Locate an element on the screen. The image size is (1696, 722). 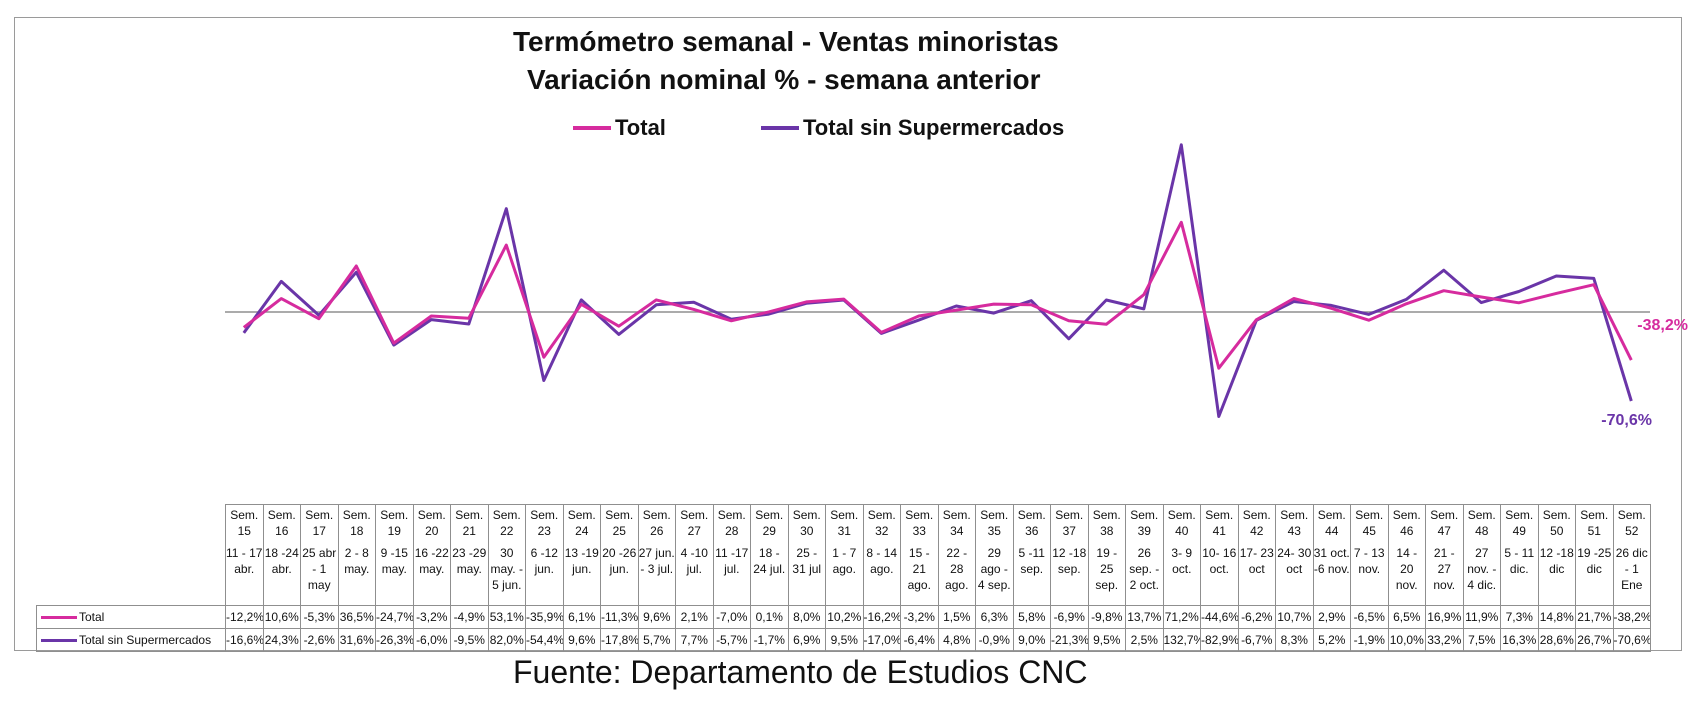
data-cell: -0,9% is located at coordinates (994, 640).